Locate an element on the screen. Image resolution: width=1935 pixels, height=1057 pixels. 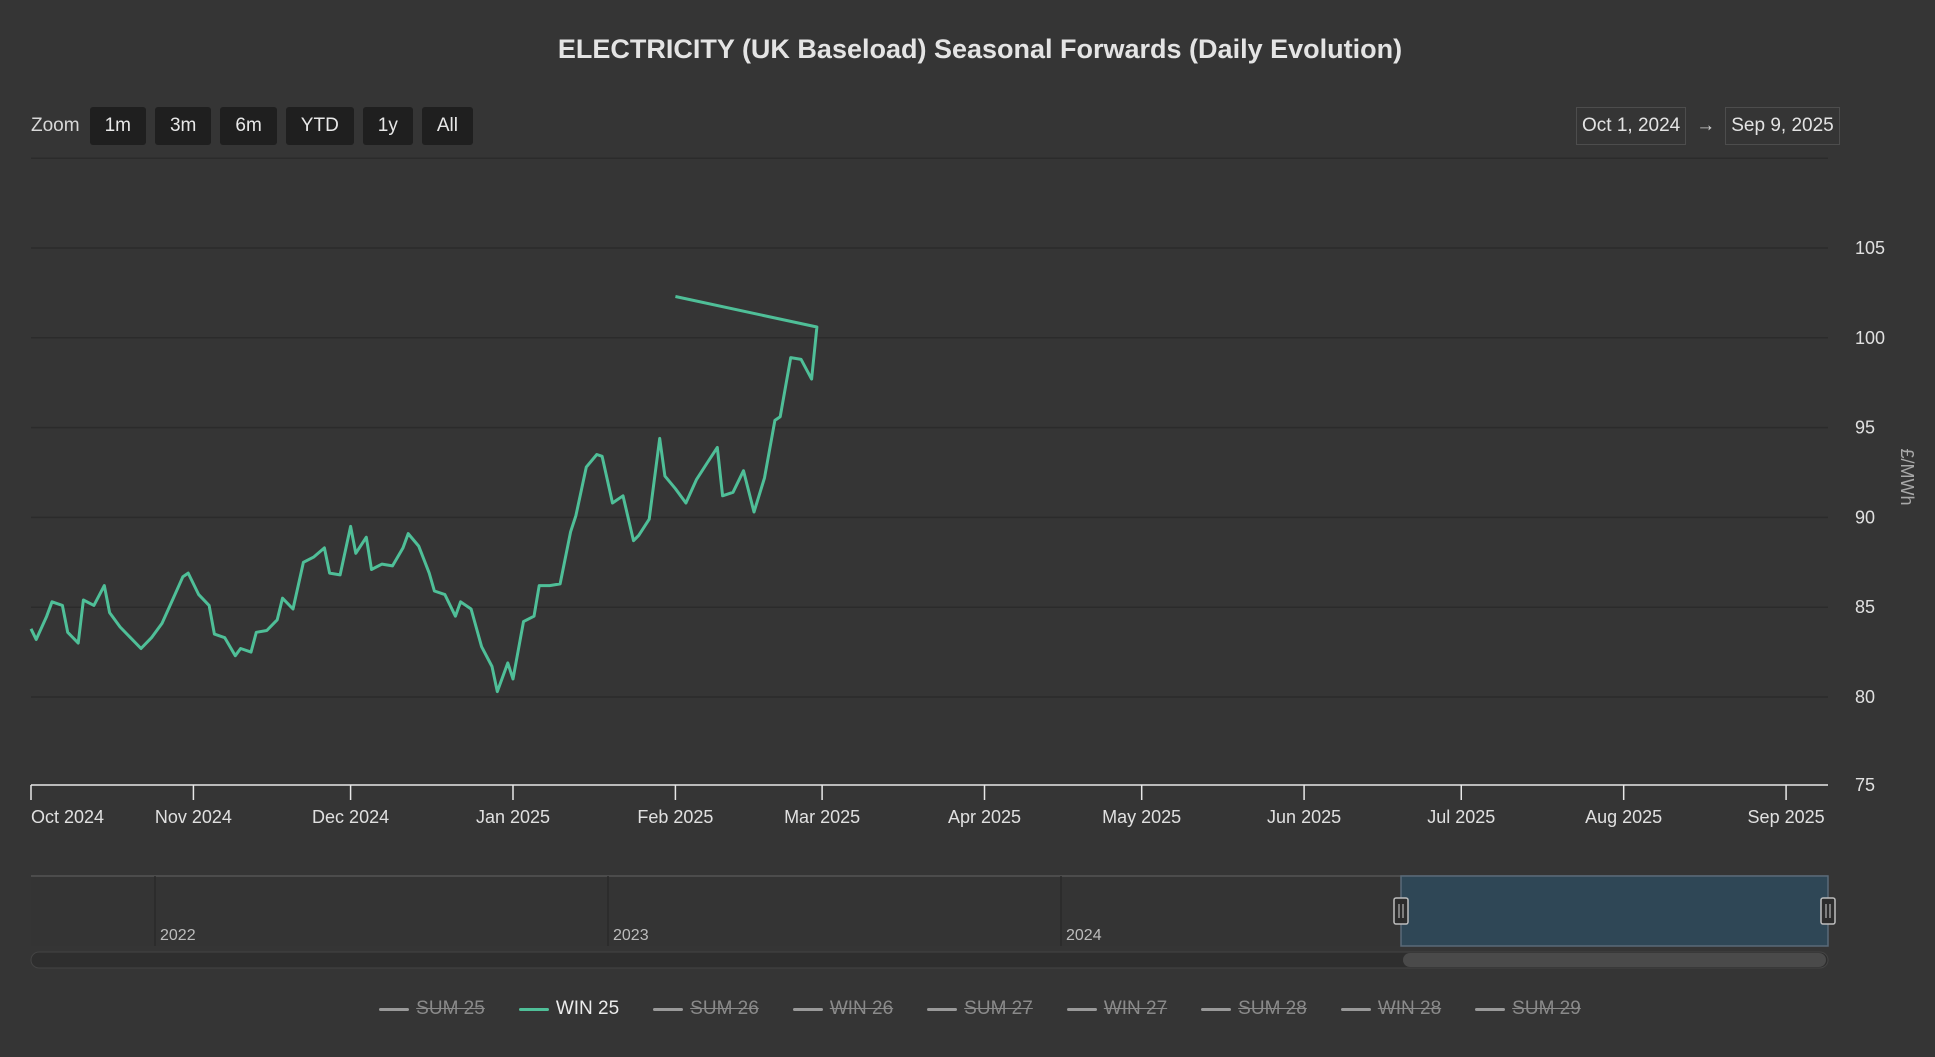
legend-item-sum-29: SUM 29 is located at coordinates (1528, 1009).